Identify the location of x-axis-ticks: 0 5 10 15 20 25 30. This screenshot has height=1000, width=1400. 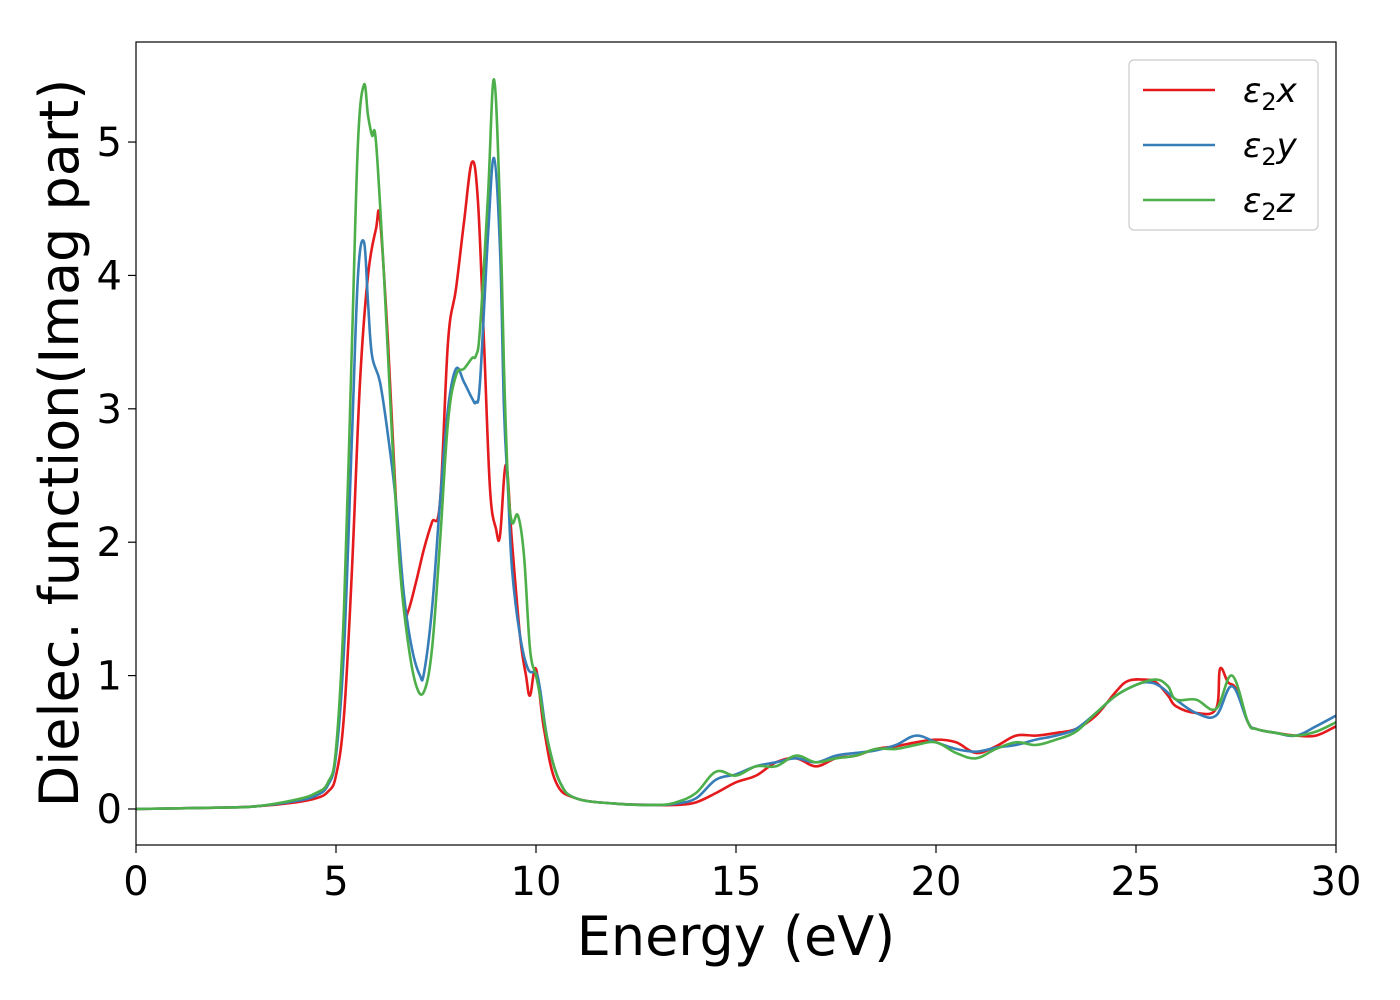
(742, 875).